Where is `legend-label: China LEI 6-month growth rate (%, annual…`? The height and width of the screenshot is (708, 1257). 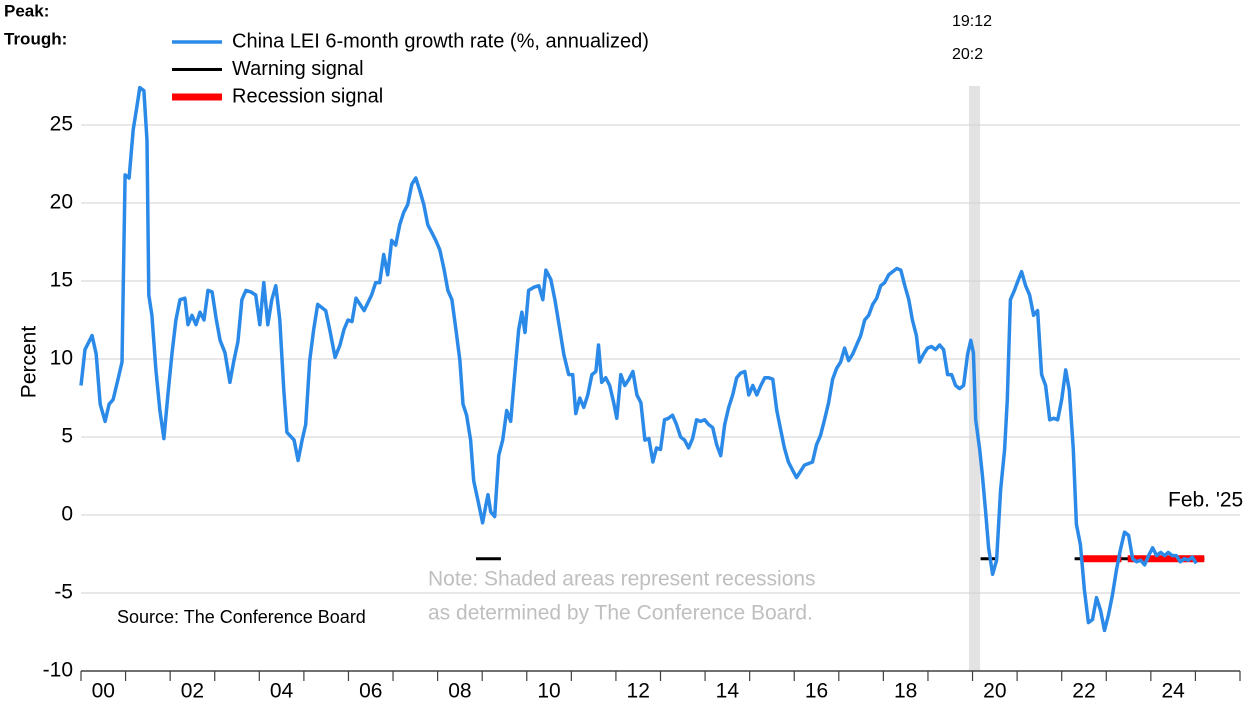 legend-label: China LEI 6-month growth rate (%, annual… is located at coordinates (440, 41).